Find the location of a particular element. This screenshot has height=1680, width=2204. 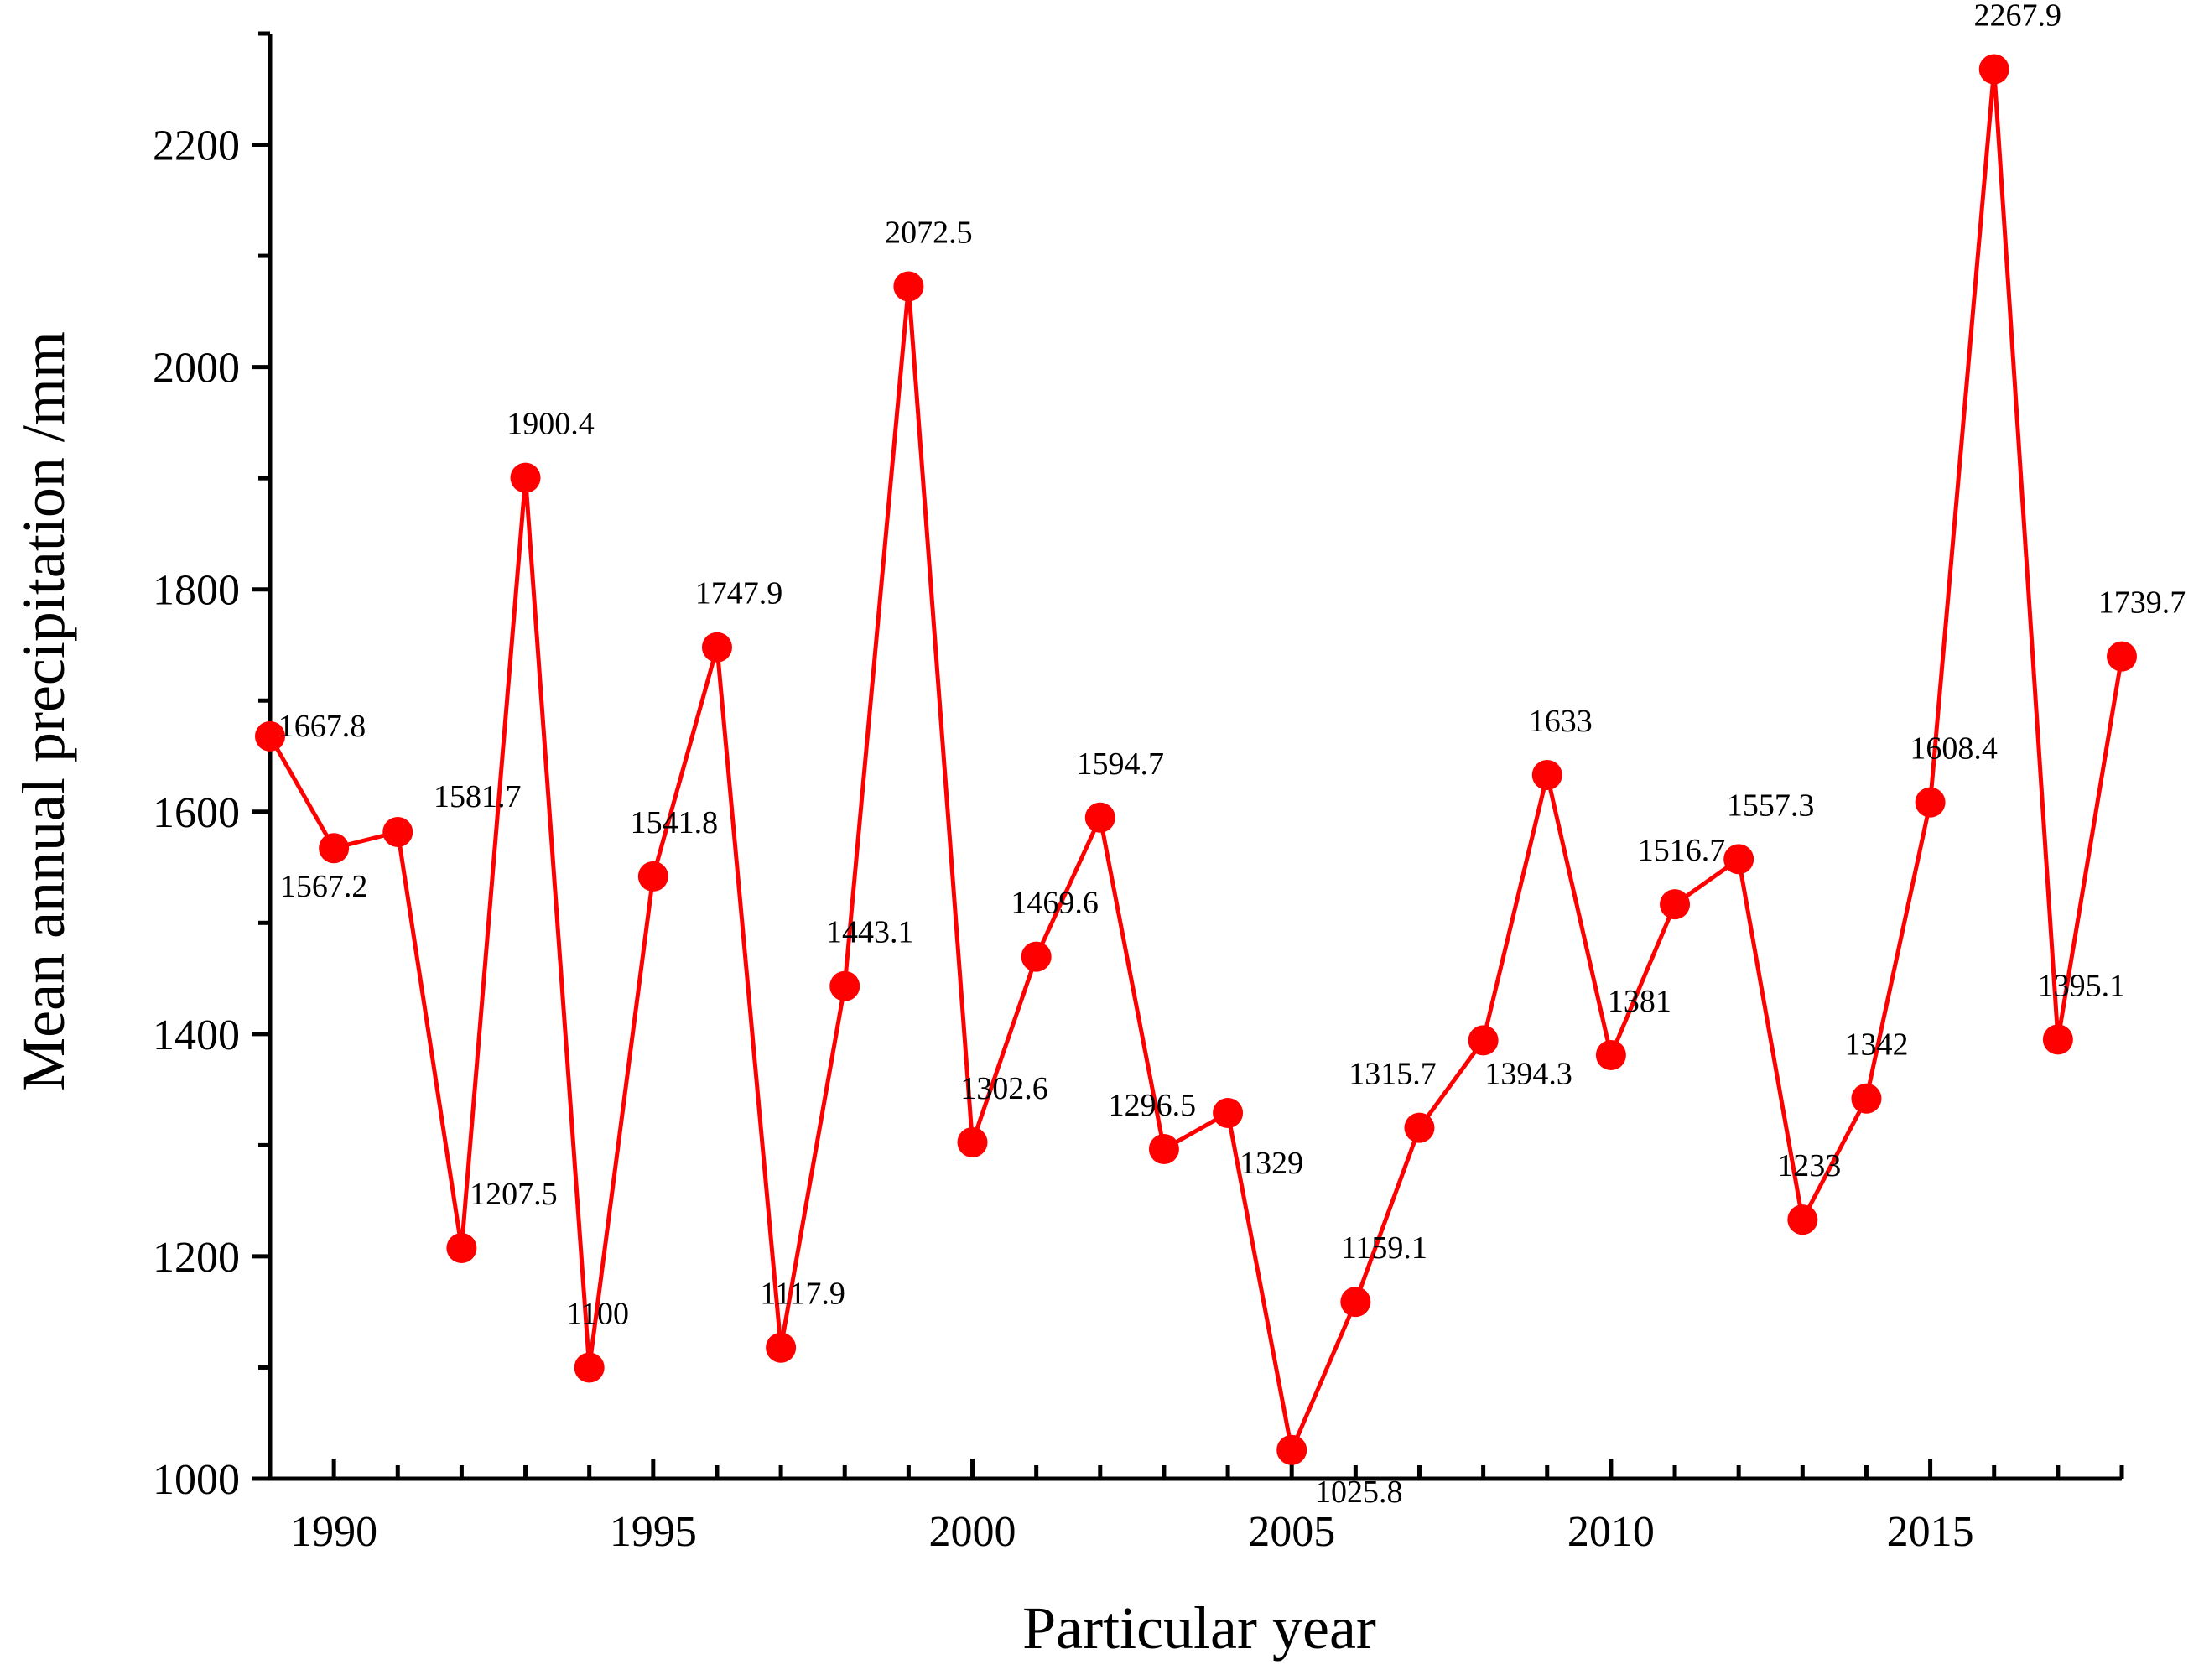

data-label: 1315.7 is located at coordinates (1393, 1074).